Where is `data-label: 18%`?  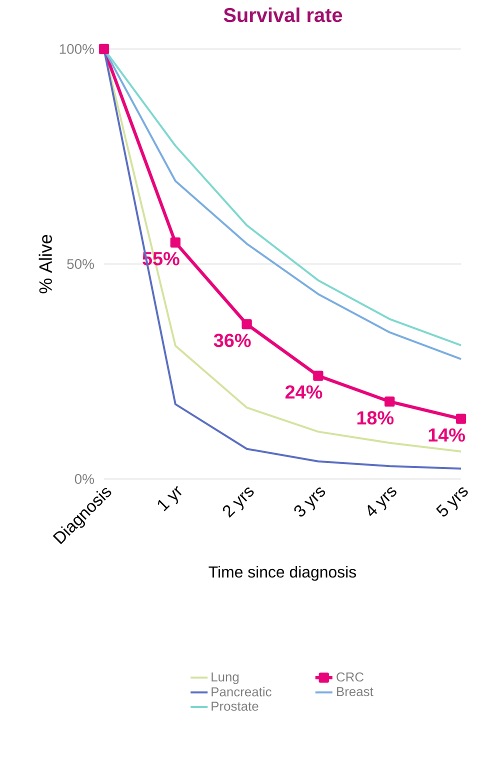
data-label: 18% is located at coordinates (375, 418).